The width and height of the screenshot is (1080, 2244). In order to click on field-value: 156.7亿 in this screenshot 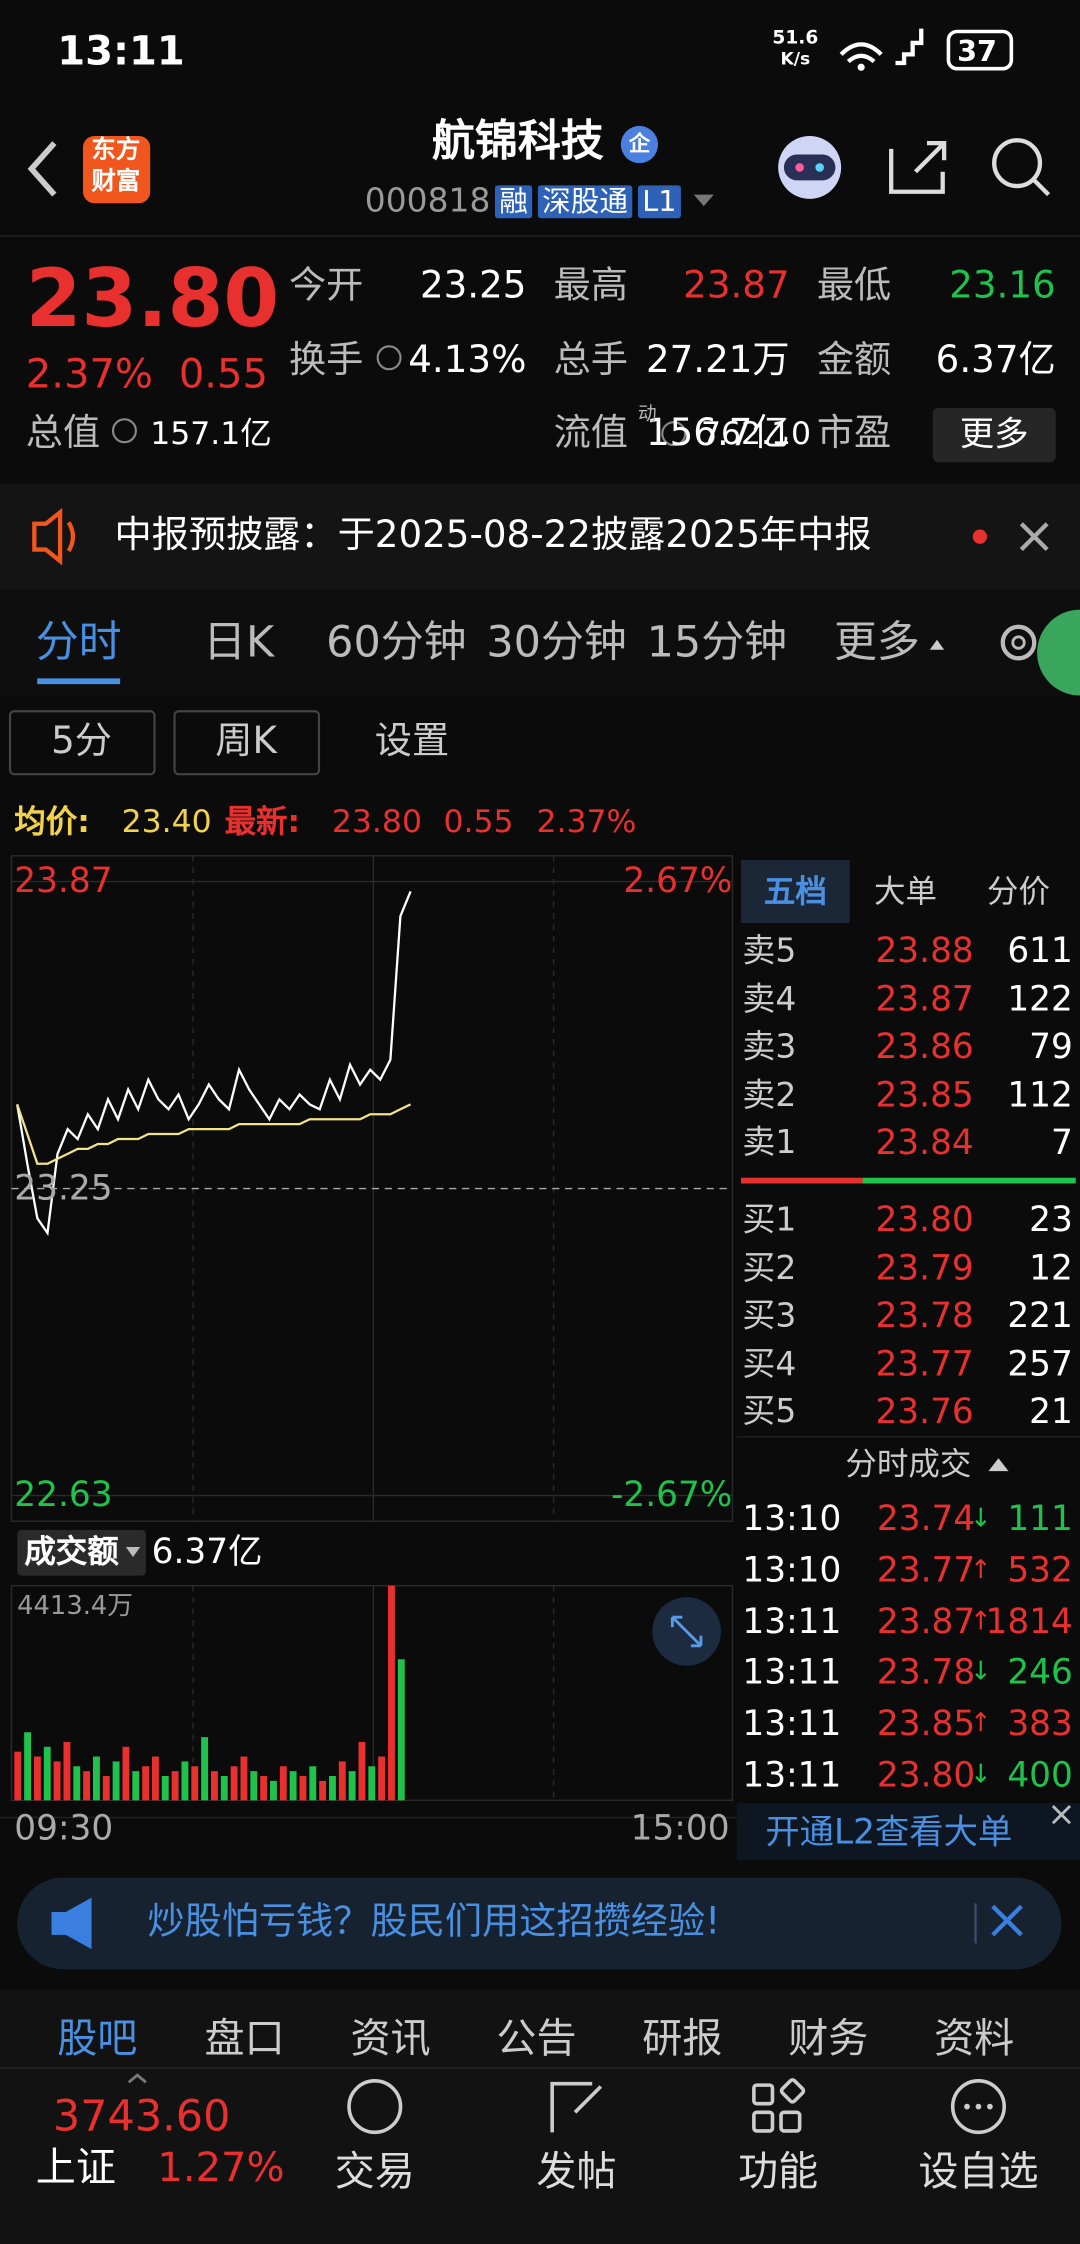, I will do `click(717, 434)`.